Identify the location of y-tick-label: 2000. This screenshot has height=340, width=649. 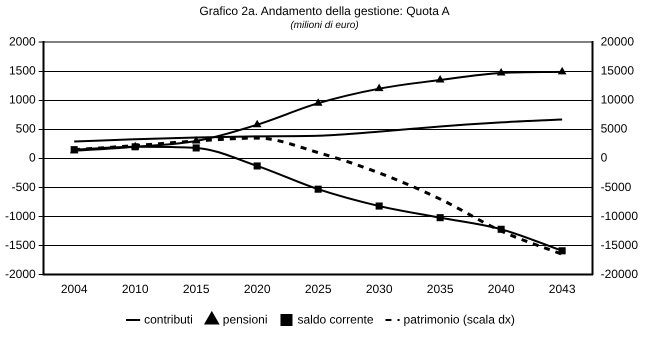
(22, 41).